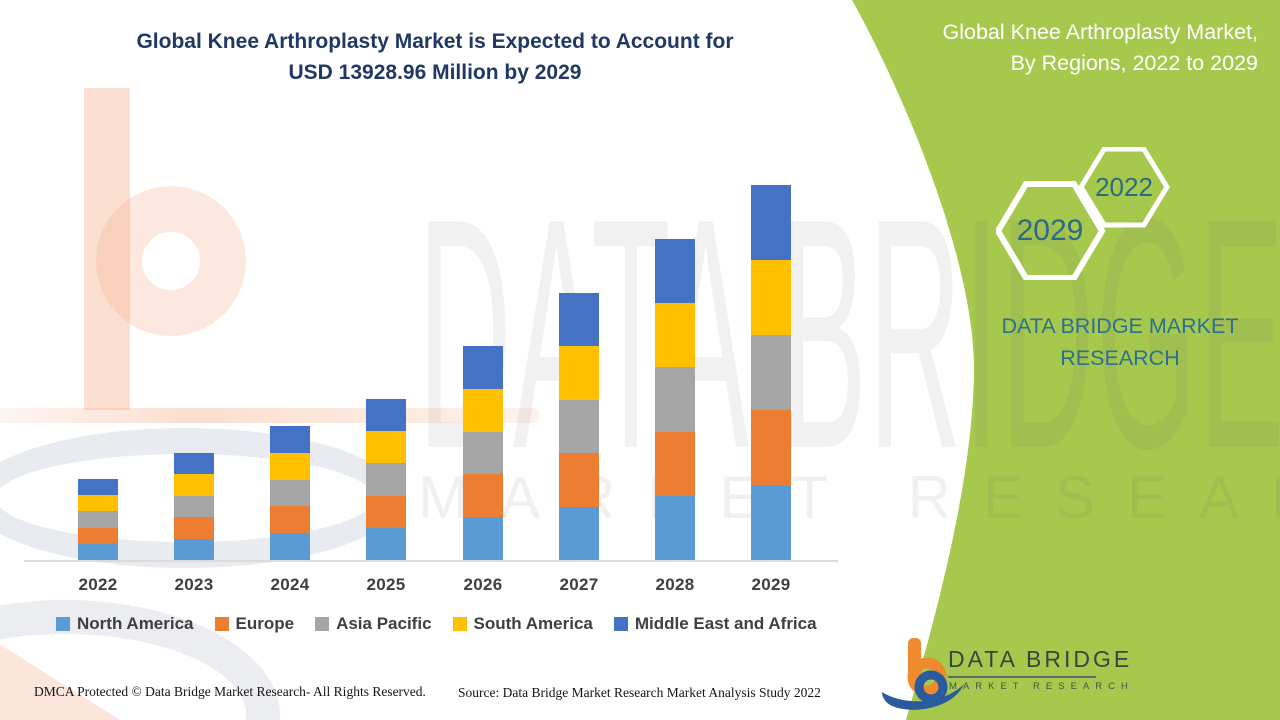 The width and height of the screenshot is (1280, 720). What do you see at coordinates (386, 447) in the screenshot?
I see `bar-segment-2025-south-america` at bounding box center [386, 447].